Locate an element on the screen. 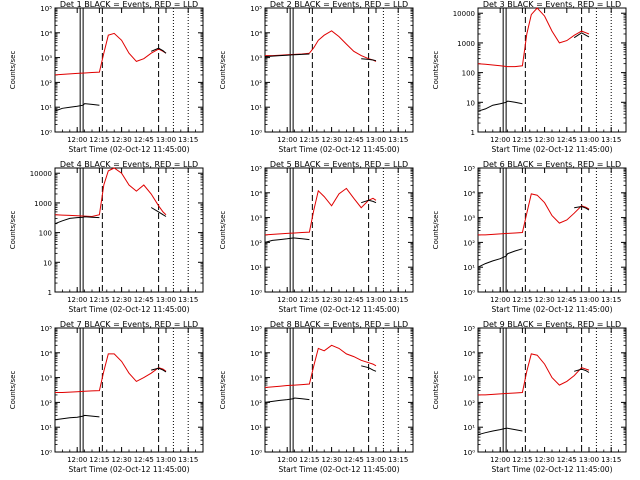  y-tick-label: 100 is located at coordinates (468, 74).